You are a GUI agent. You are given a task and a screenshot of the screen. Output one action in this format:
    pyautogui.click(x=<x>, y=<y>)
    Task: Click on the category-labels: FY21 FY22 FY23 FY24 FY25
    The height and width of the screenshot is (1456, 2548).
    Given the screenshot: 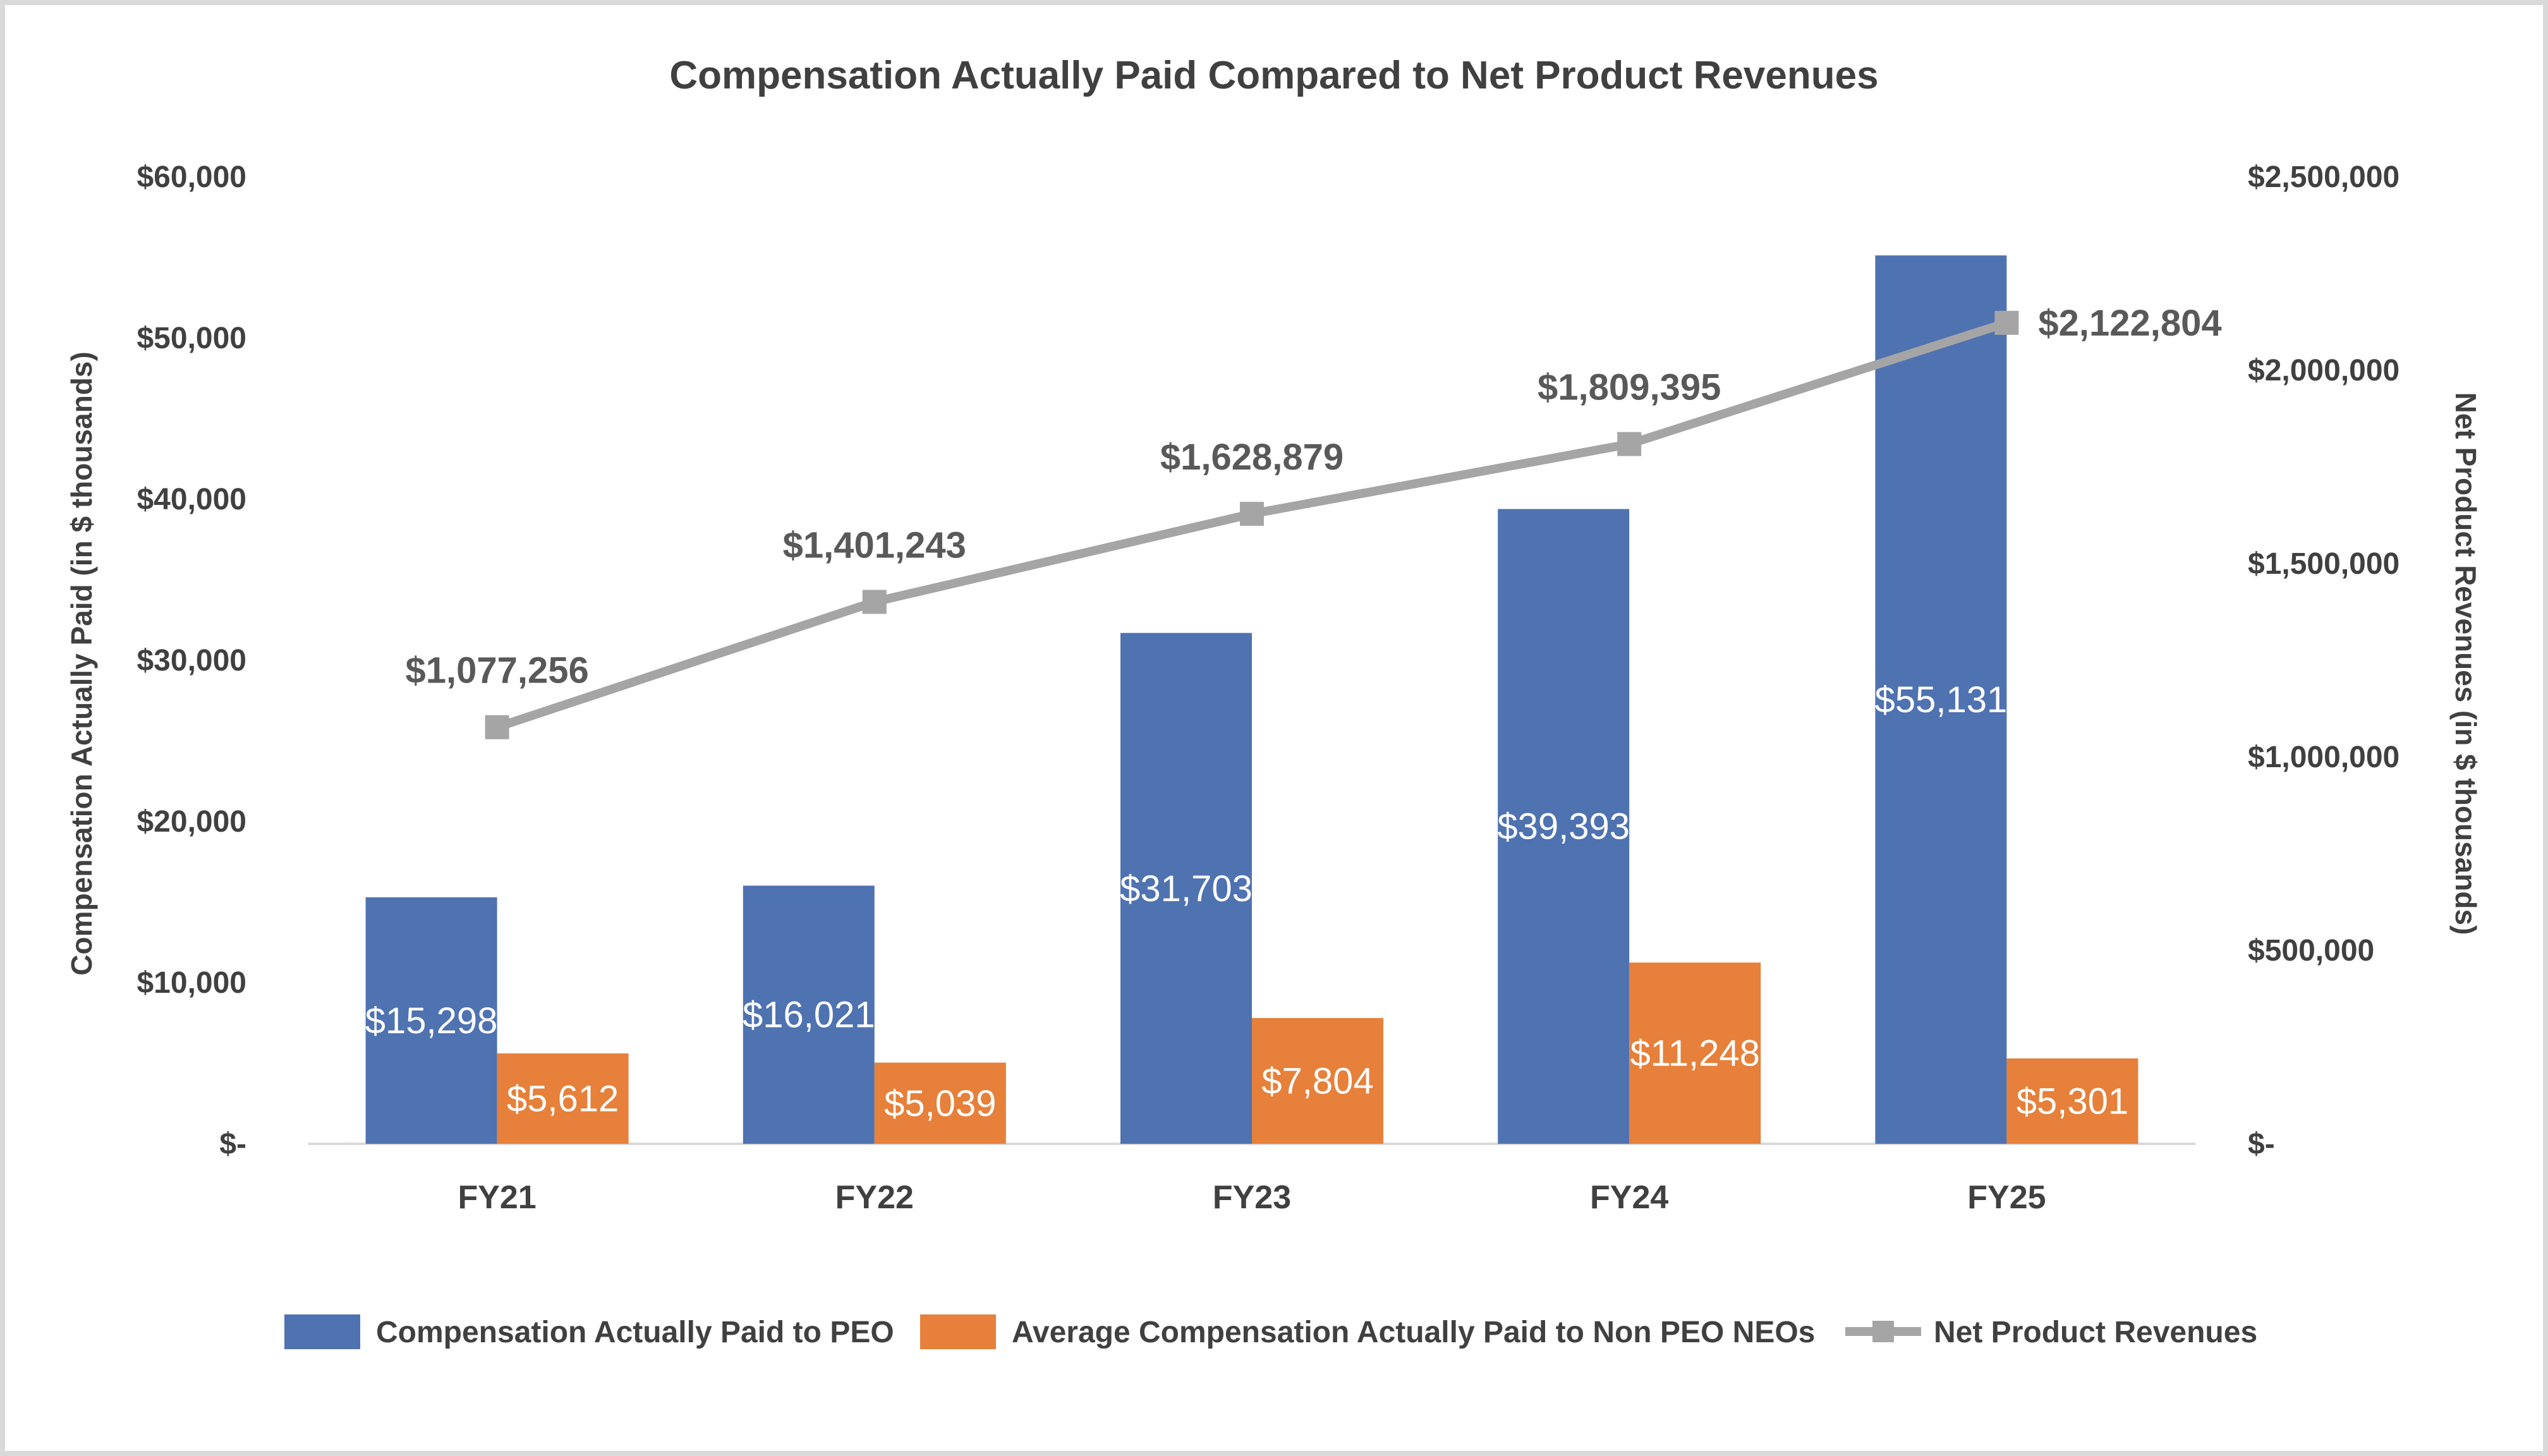 What is the action you would take?
    pyautogui.click(x=1252, y=1197)
    